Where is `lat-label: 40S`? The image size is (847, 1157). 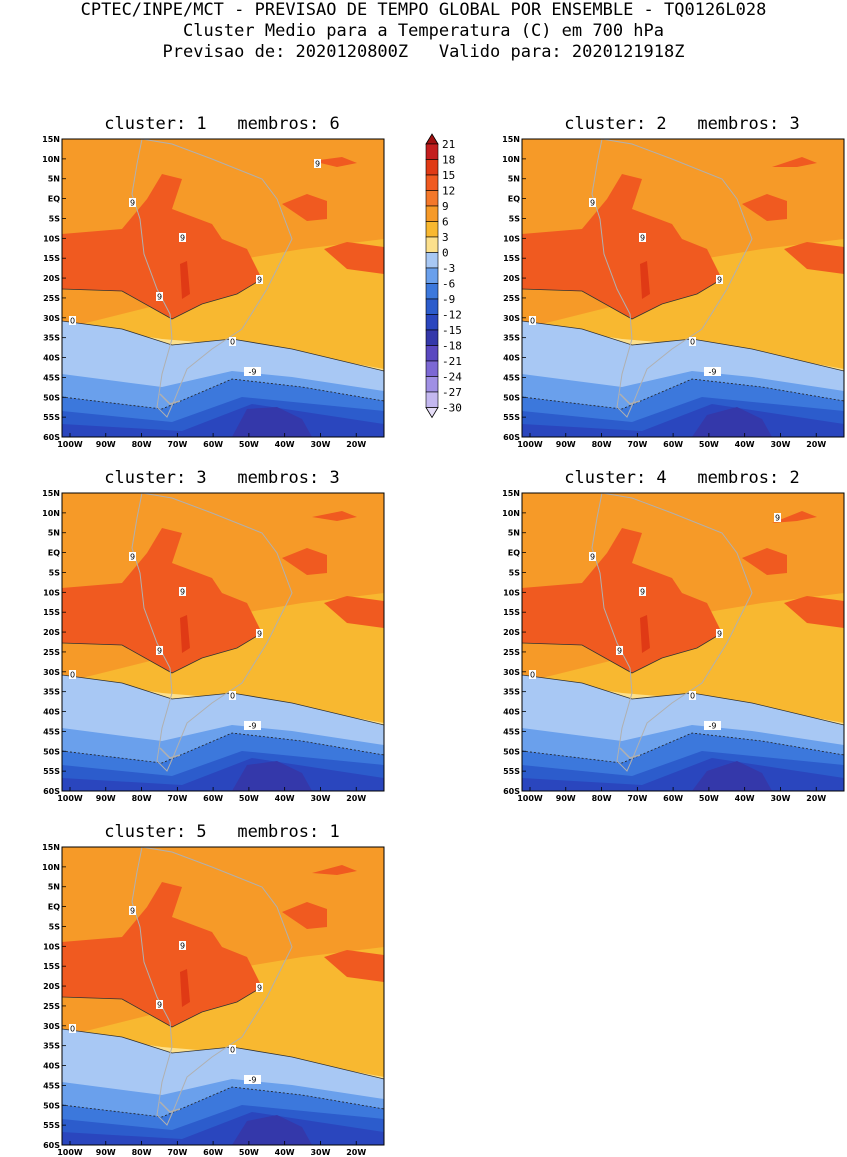 lat-label: 40S is located at coordinates (511, 358).